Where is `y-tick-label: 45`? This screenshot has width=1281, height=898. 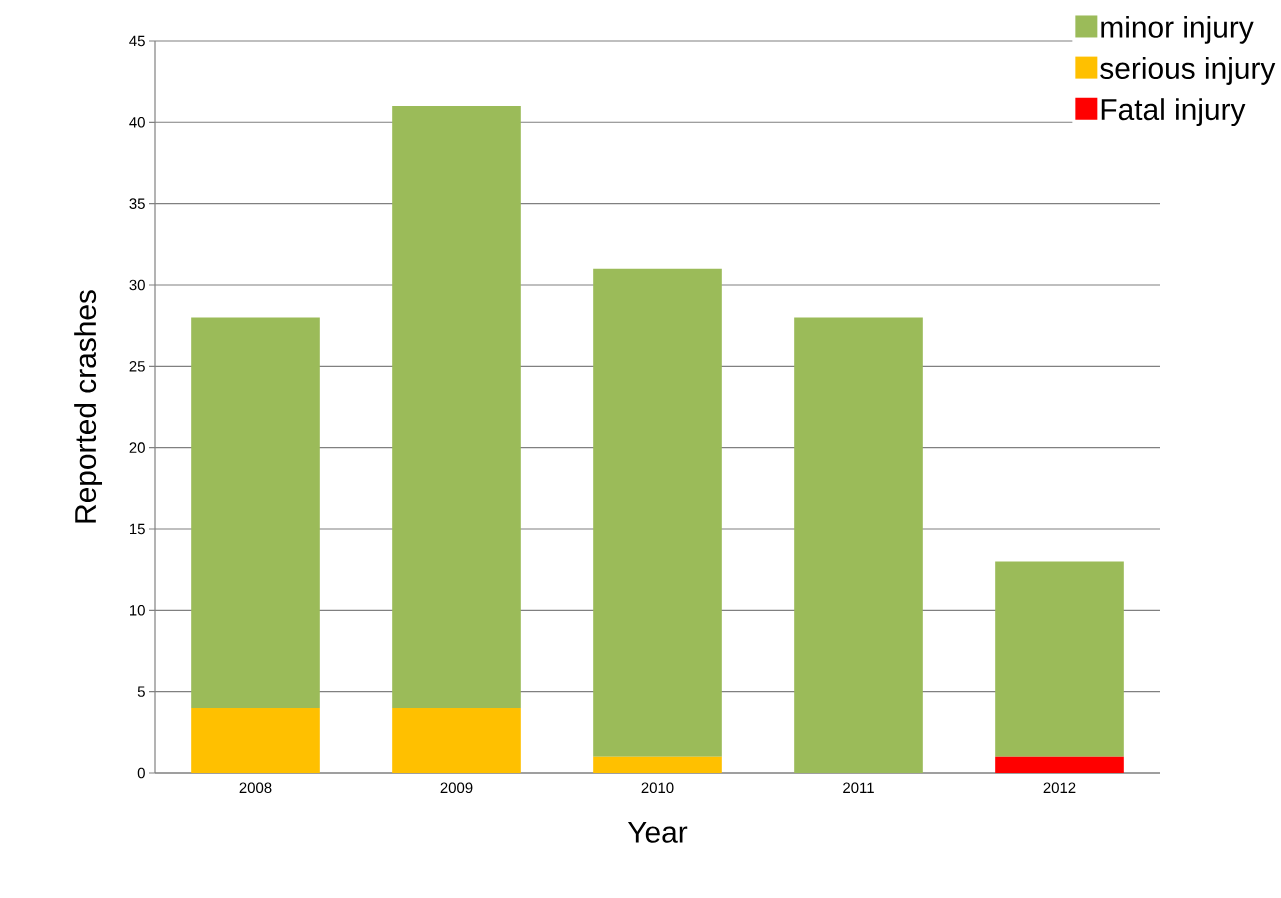 y-tick-label: 45 is located at coordinates (137, 41).